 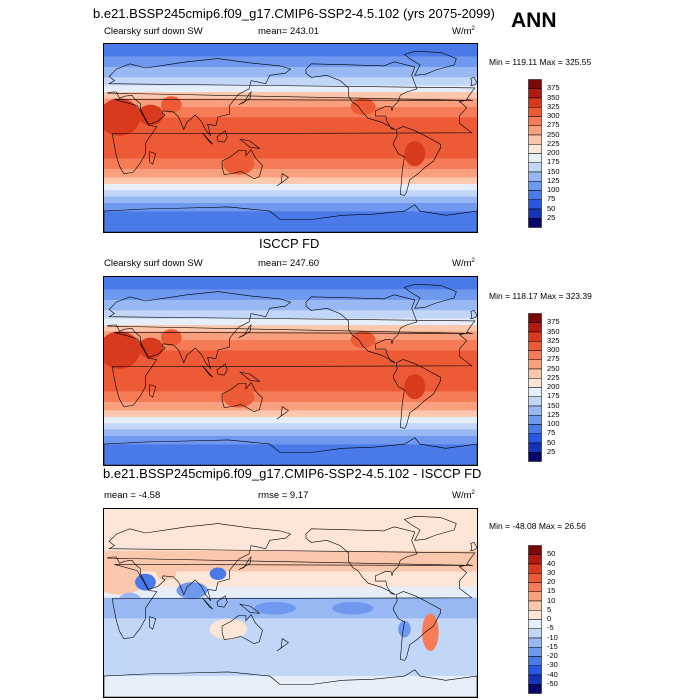 I want to click on colorbar-tick-label: 25, so click(x=551, y=217).